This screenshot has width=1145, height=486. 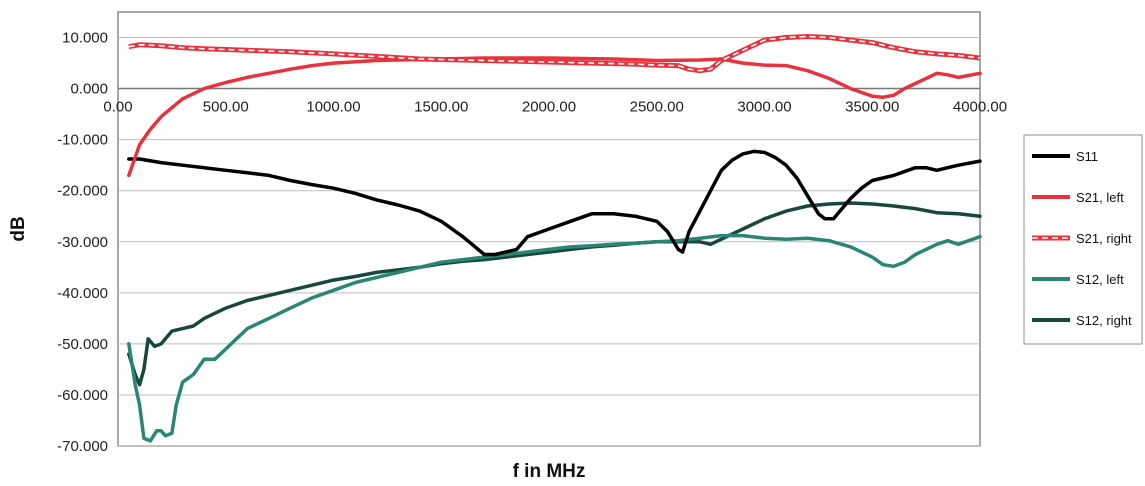 I want to click on y-tick-label: -70.000, so click(x=82, y=446).